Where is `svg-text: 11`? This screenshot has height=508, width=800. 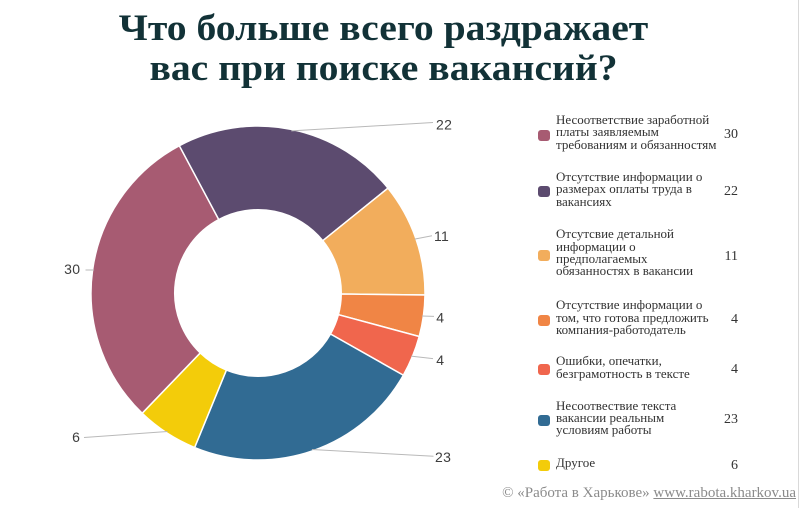
svg-text: 11 is located at coordinates (441, 236).